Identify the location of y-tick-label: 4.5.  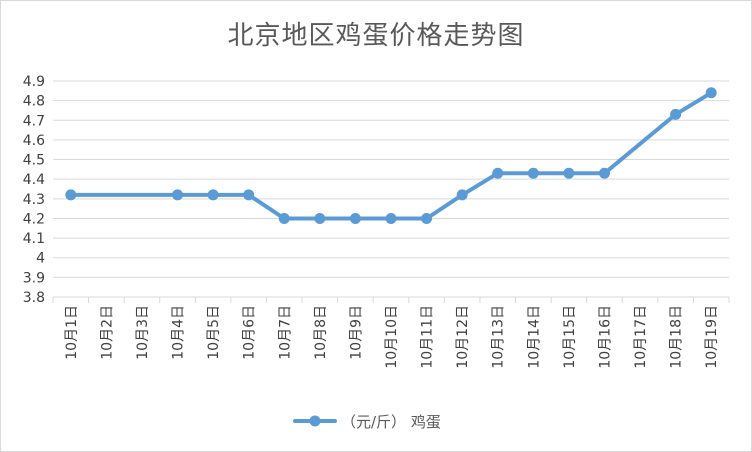
(34, 161).